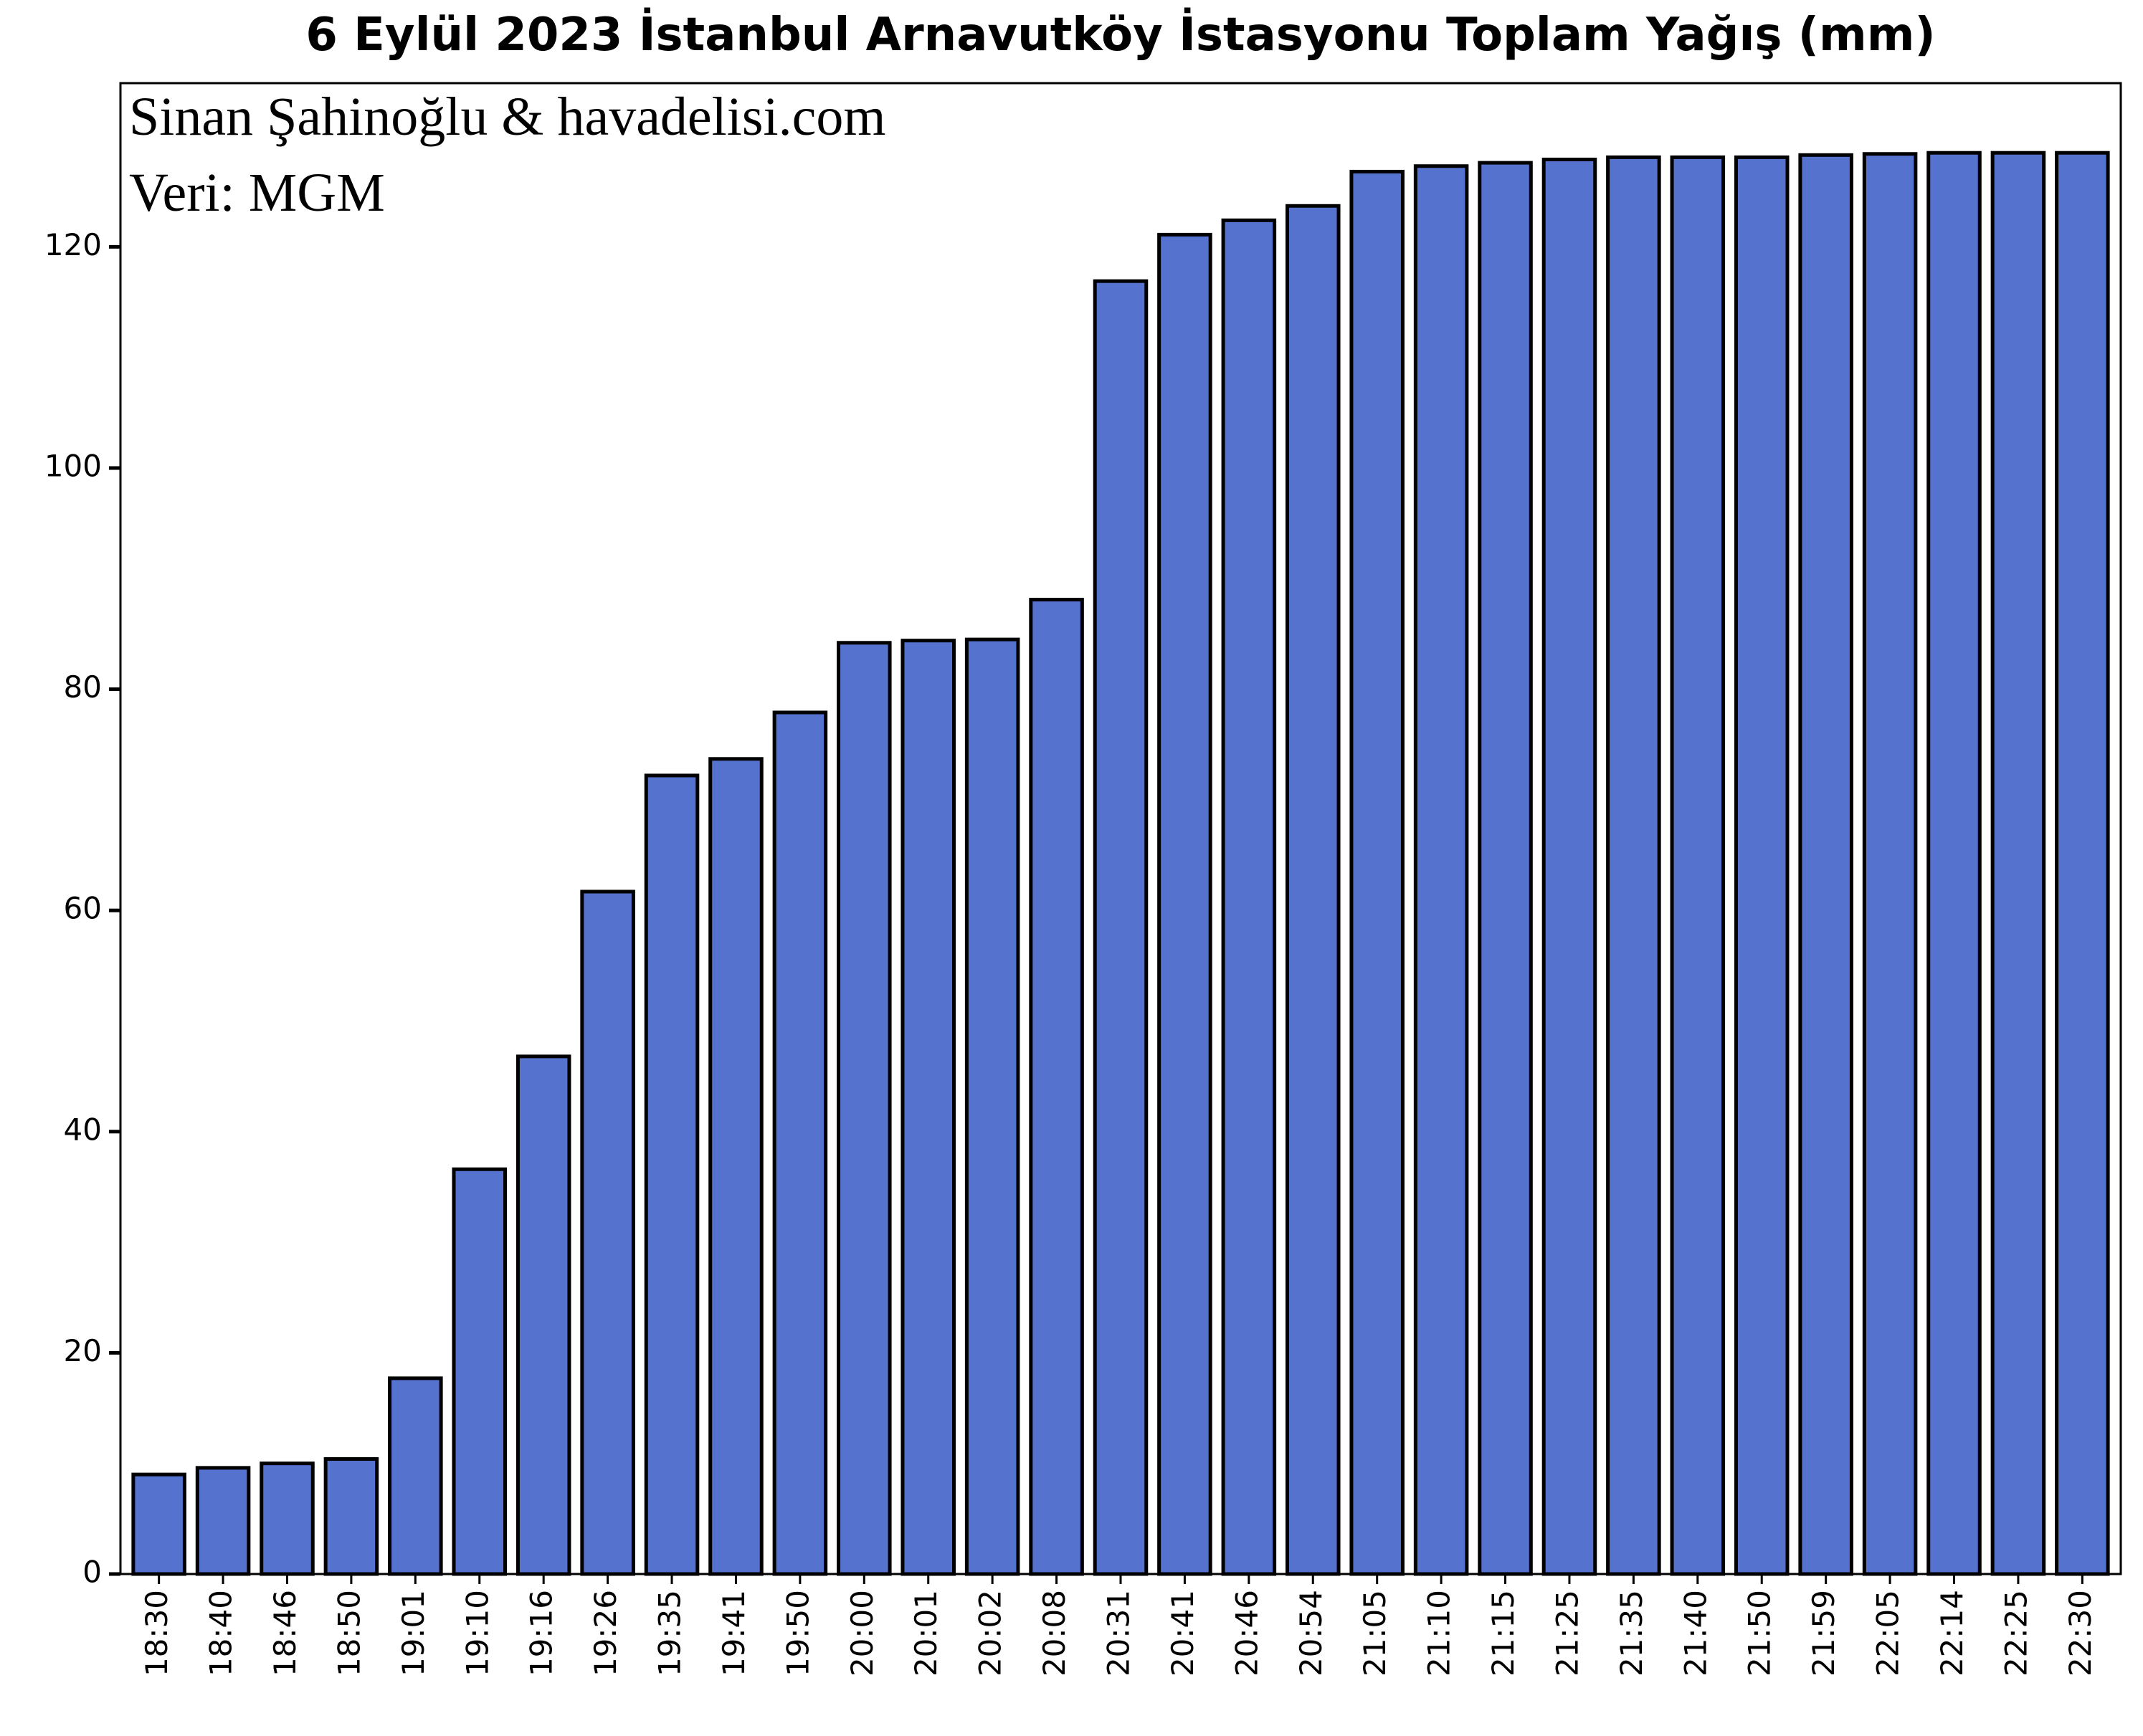  I want to click on x-tick-label: 19:41, so click(733, 1633).